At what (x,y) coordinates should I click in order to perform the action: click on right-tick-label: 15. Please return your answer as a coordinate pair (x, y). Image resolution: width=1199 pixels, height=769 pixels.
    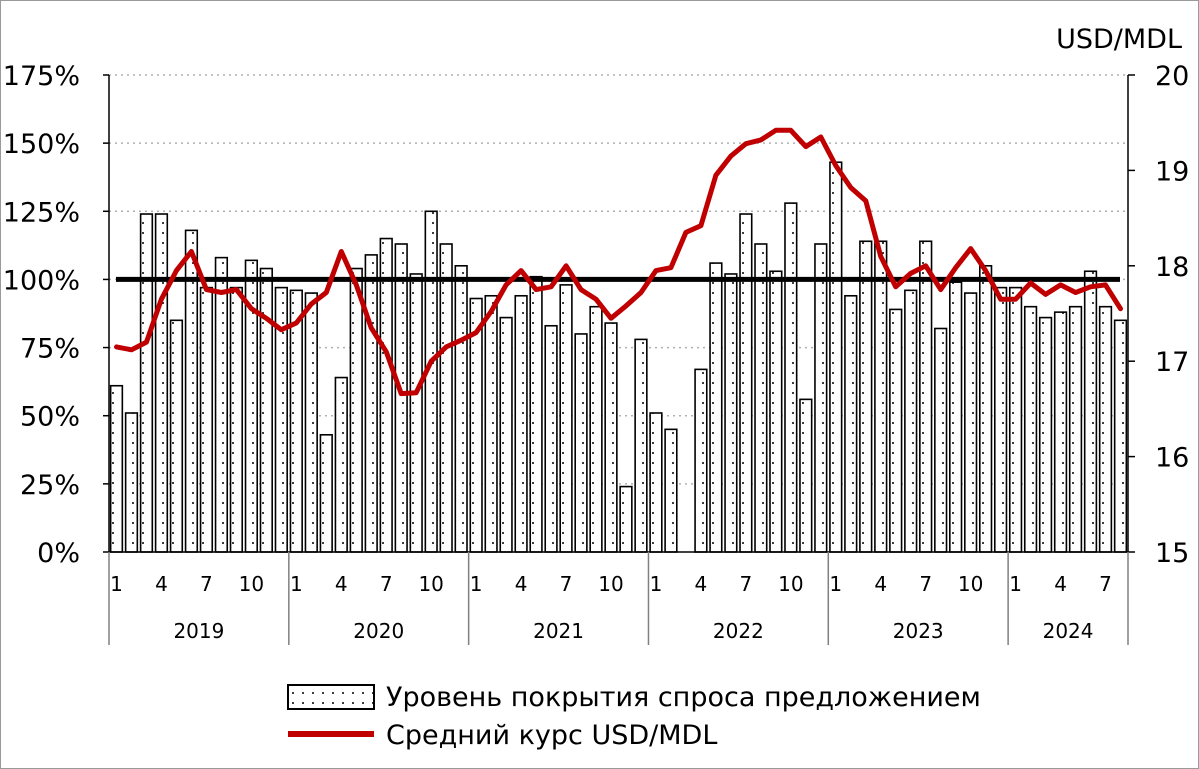
    Looking at the image, I should click on (1172, 553).